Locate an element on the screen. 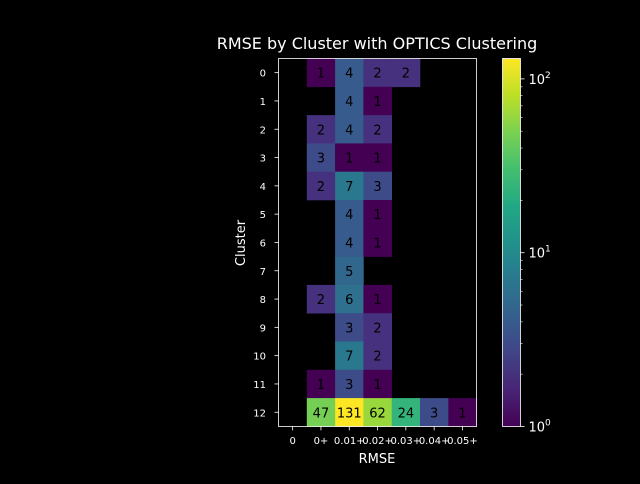 This screenshot has height=484, width=640. colorbar-tick-label: 10² is located at coordinates (540, 79).